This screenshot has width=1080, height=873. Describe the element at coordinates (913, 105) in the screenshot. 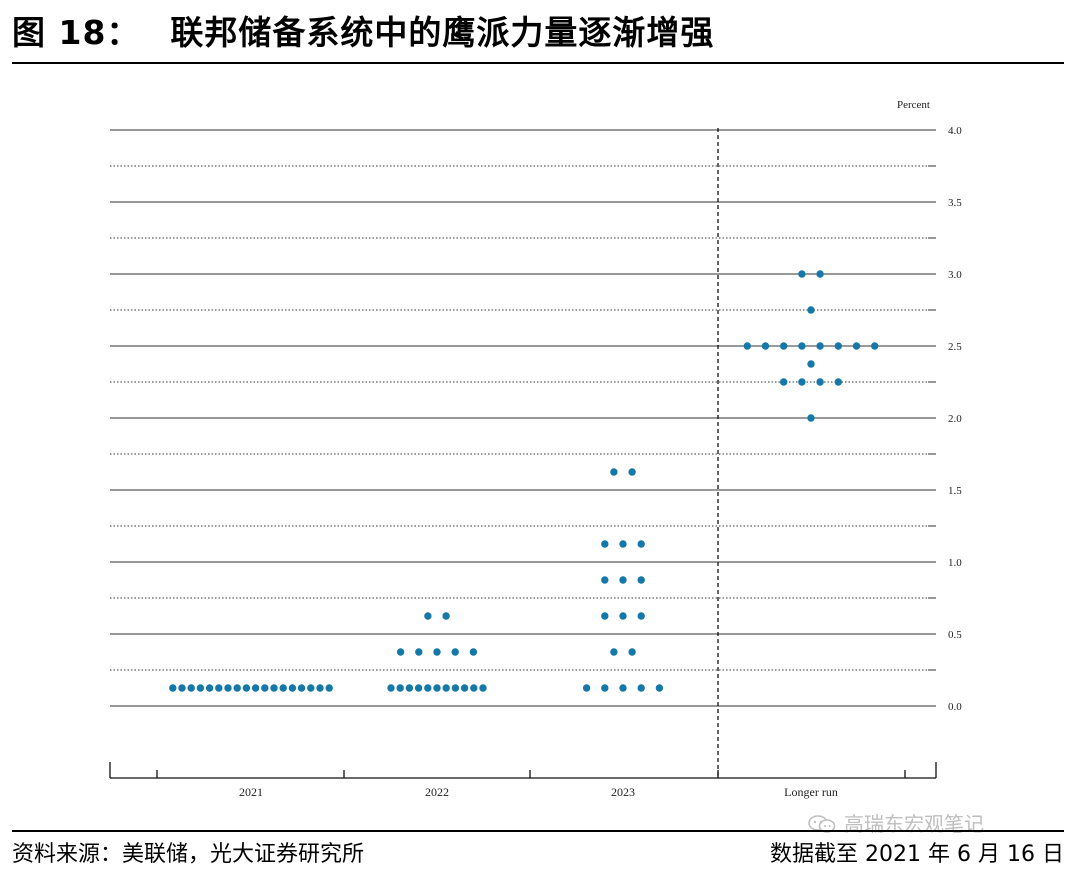

I see `y-axis-label: Percent` at that location.